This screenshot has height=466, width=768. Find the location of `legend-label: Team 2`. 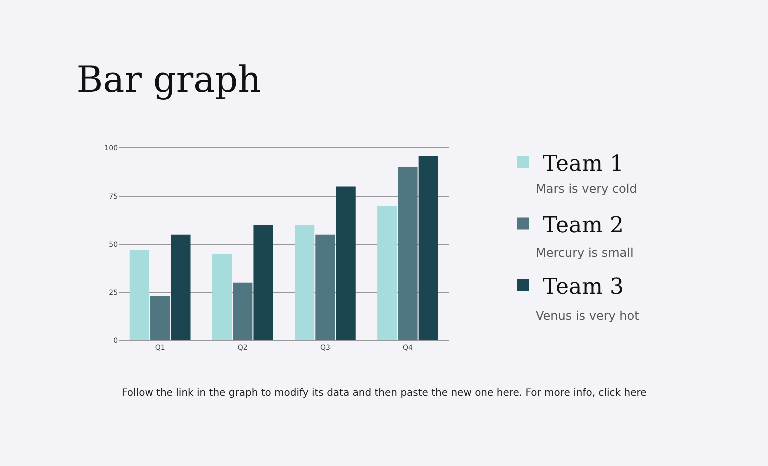

legend-label: Team 2 is located at coordinates (583, 225).